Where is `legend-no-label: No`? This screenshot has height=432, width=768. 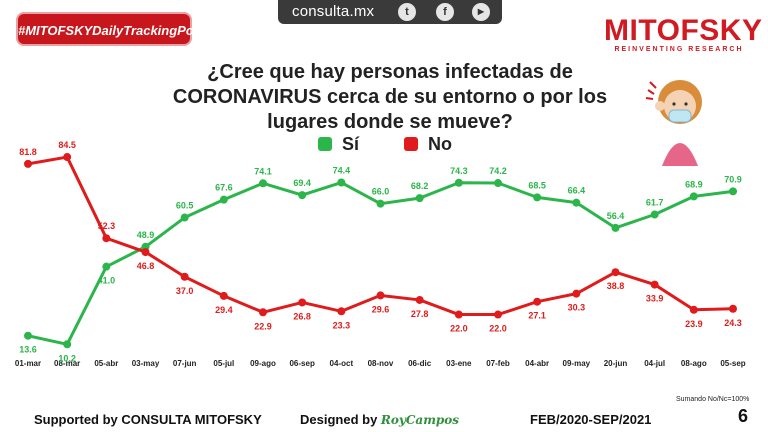
legend-no-label: No is located at coordinates (440, 144).